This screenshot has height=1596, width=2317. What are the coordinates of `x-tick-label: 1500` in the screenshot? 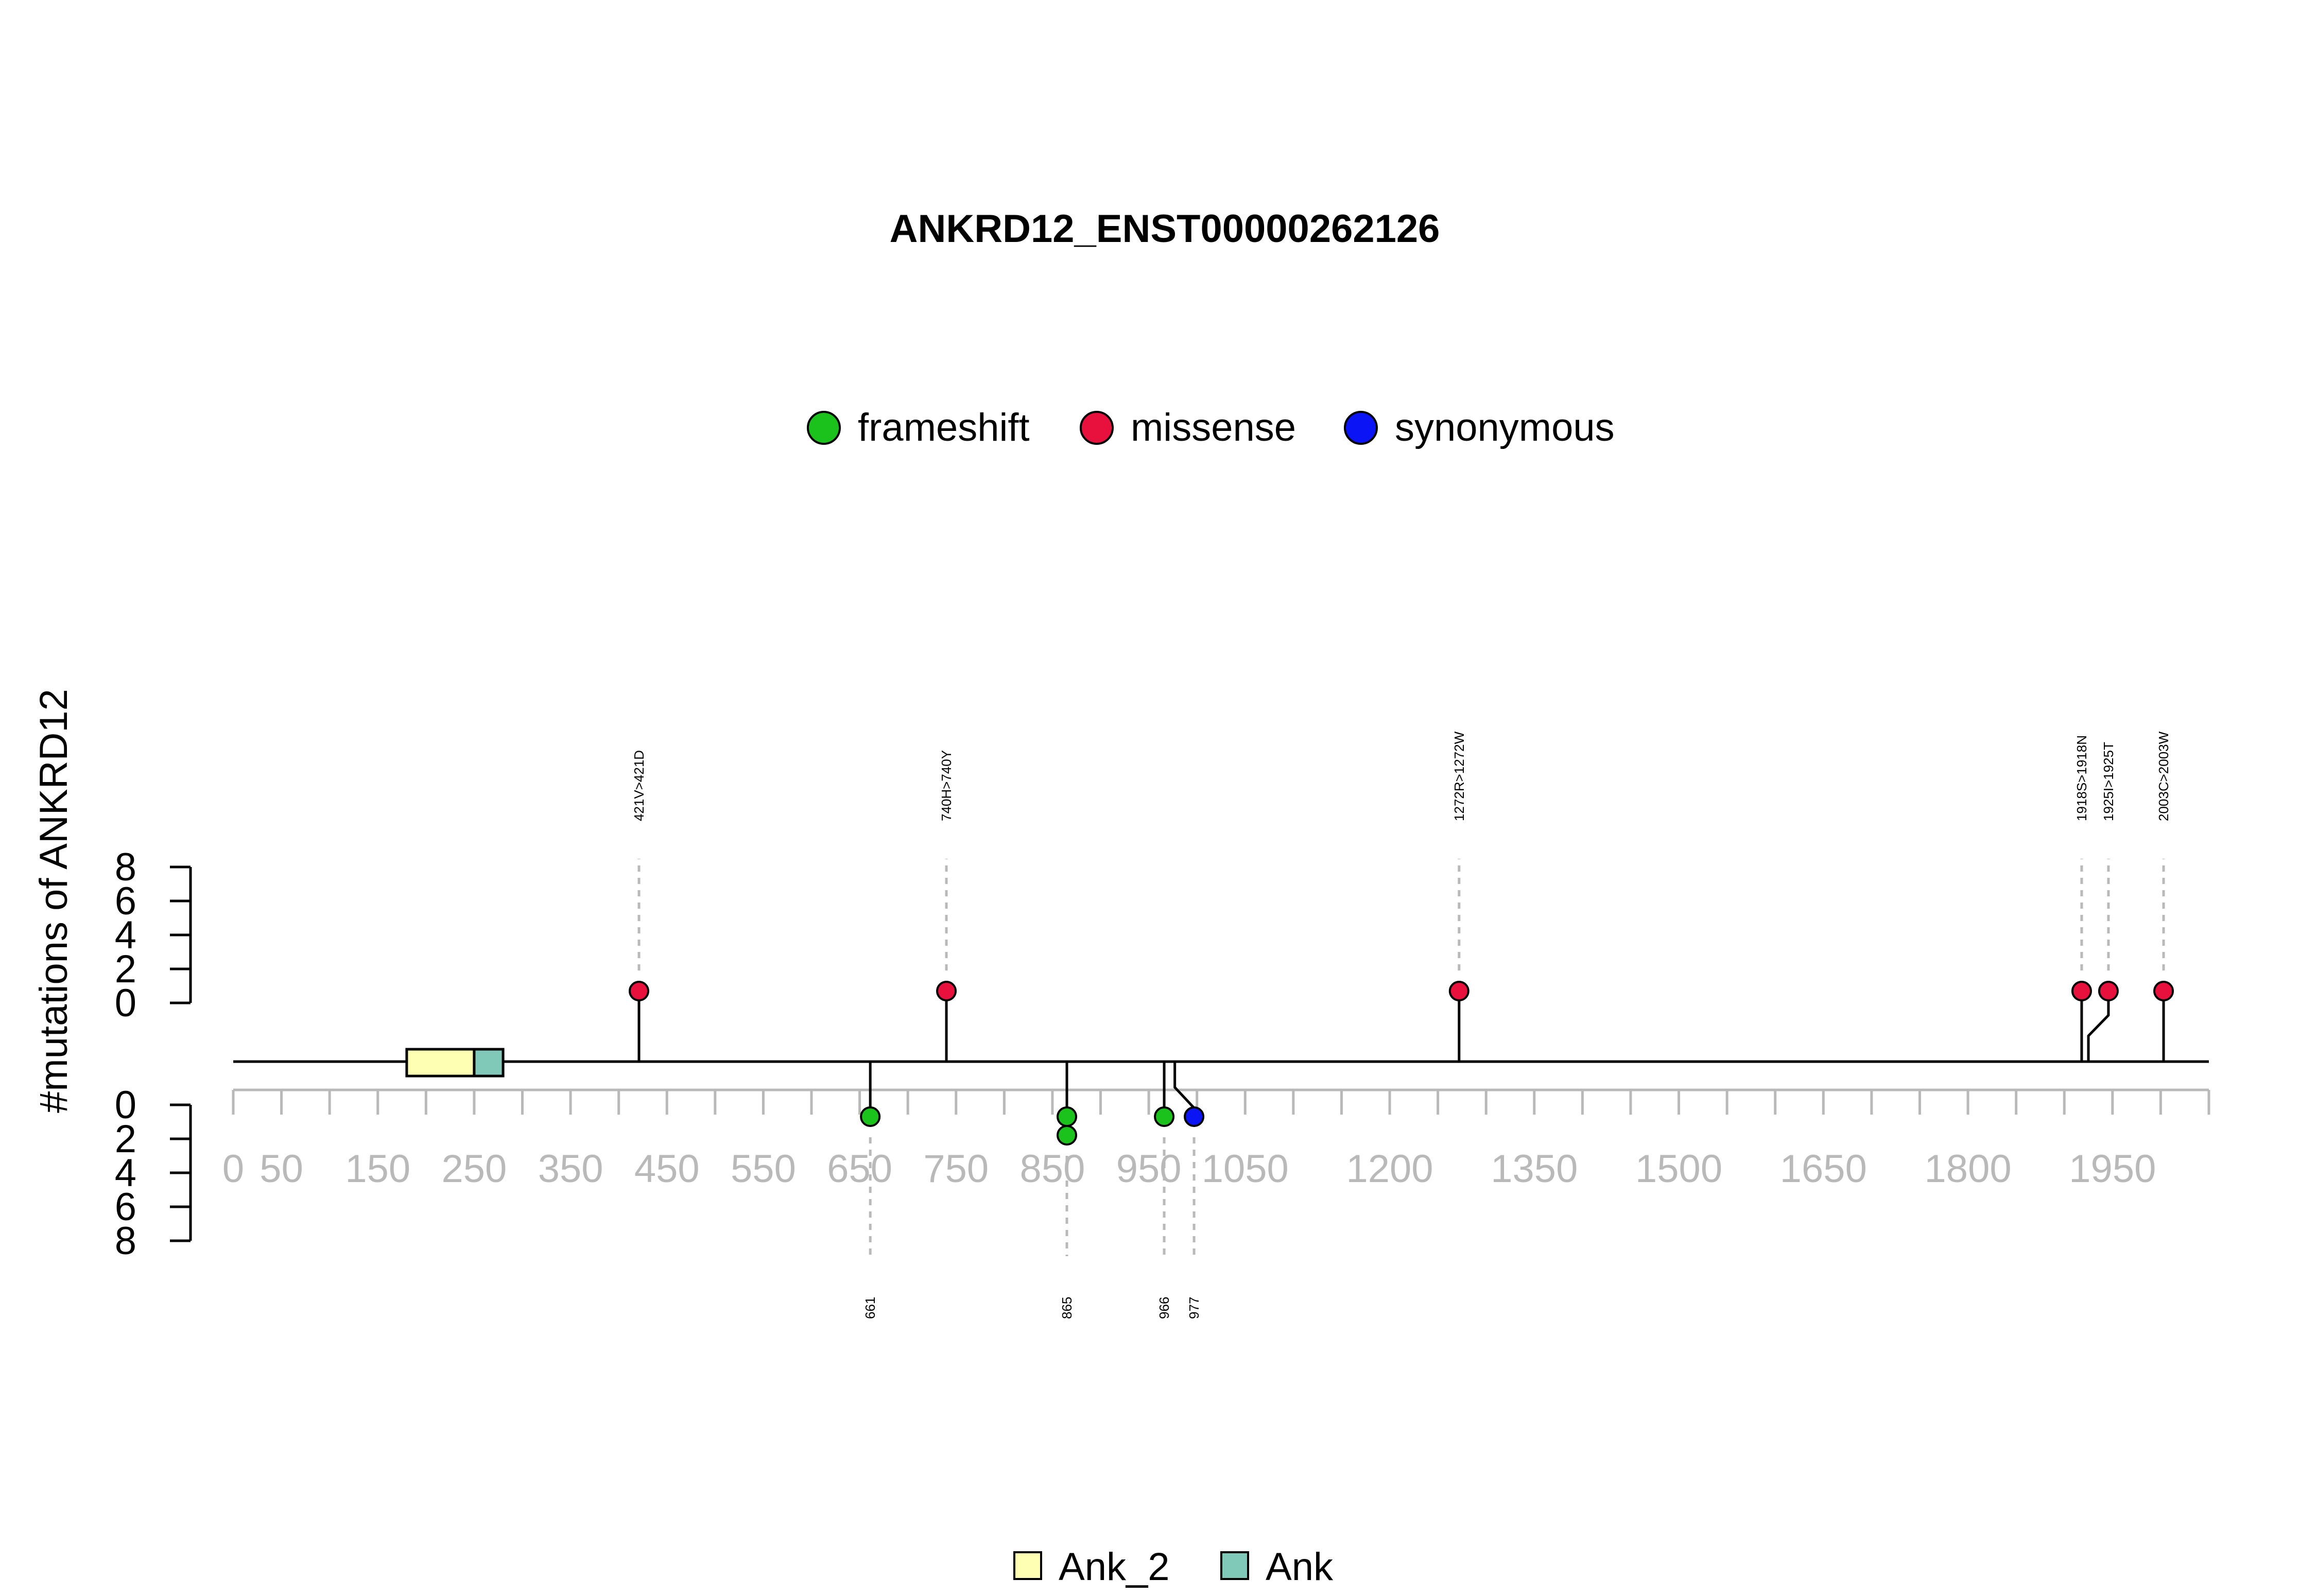 It's located at (1678, 1169).